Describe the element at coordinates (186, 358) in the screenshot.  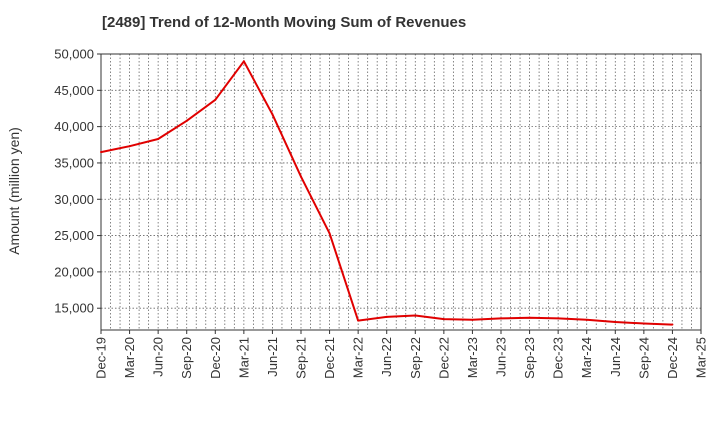
I see `x-tick-label: Sep-20` at that location.